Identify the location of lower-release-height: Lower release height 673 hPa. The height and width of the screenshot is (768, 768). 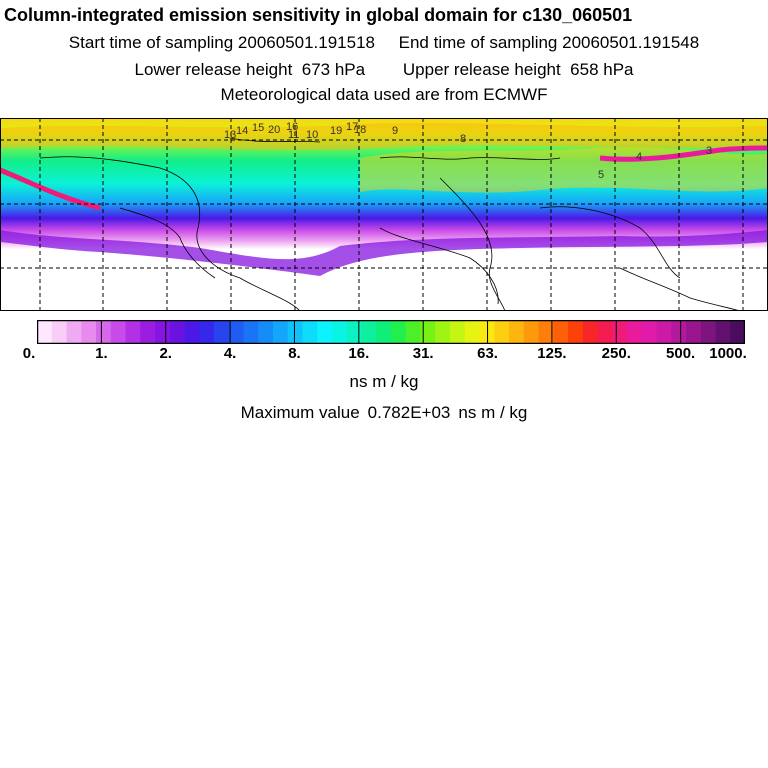
(250, 69).